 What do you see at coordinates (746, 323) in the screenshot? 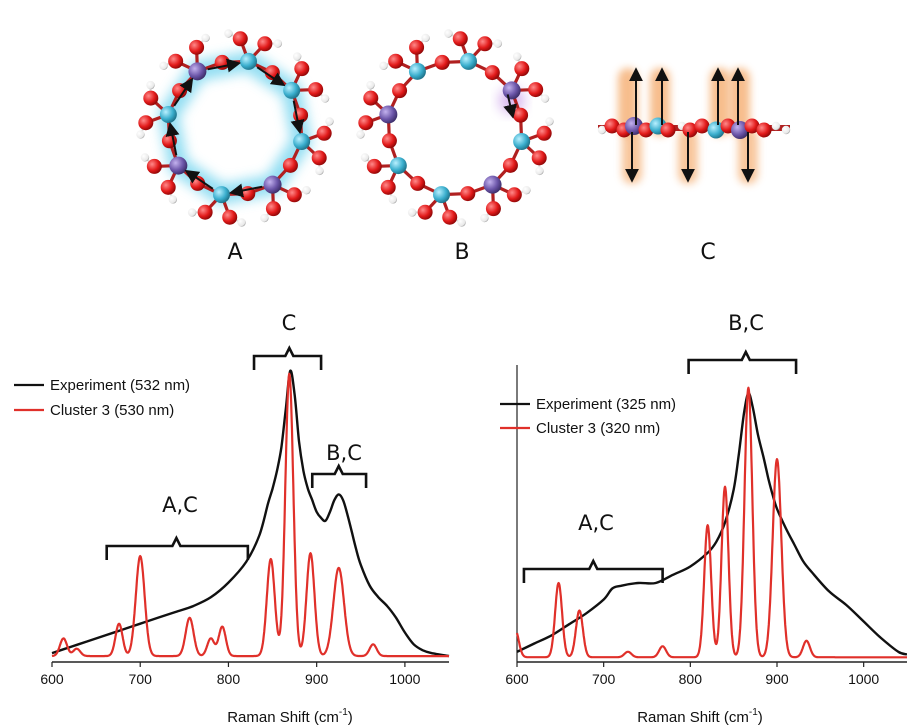
I see `chart2-annotation-bc: B,C` at bounding box center [746, 323].